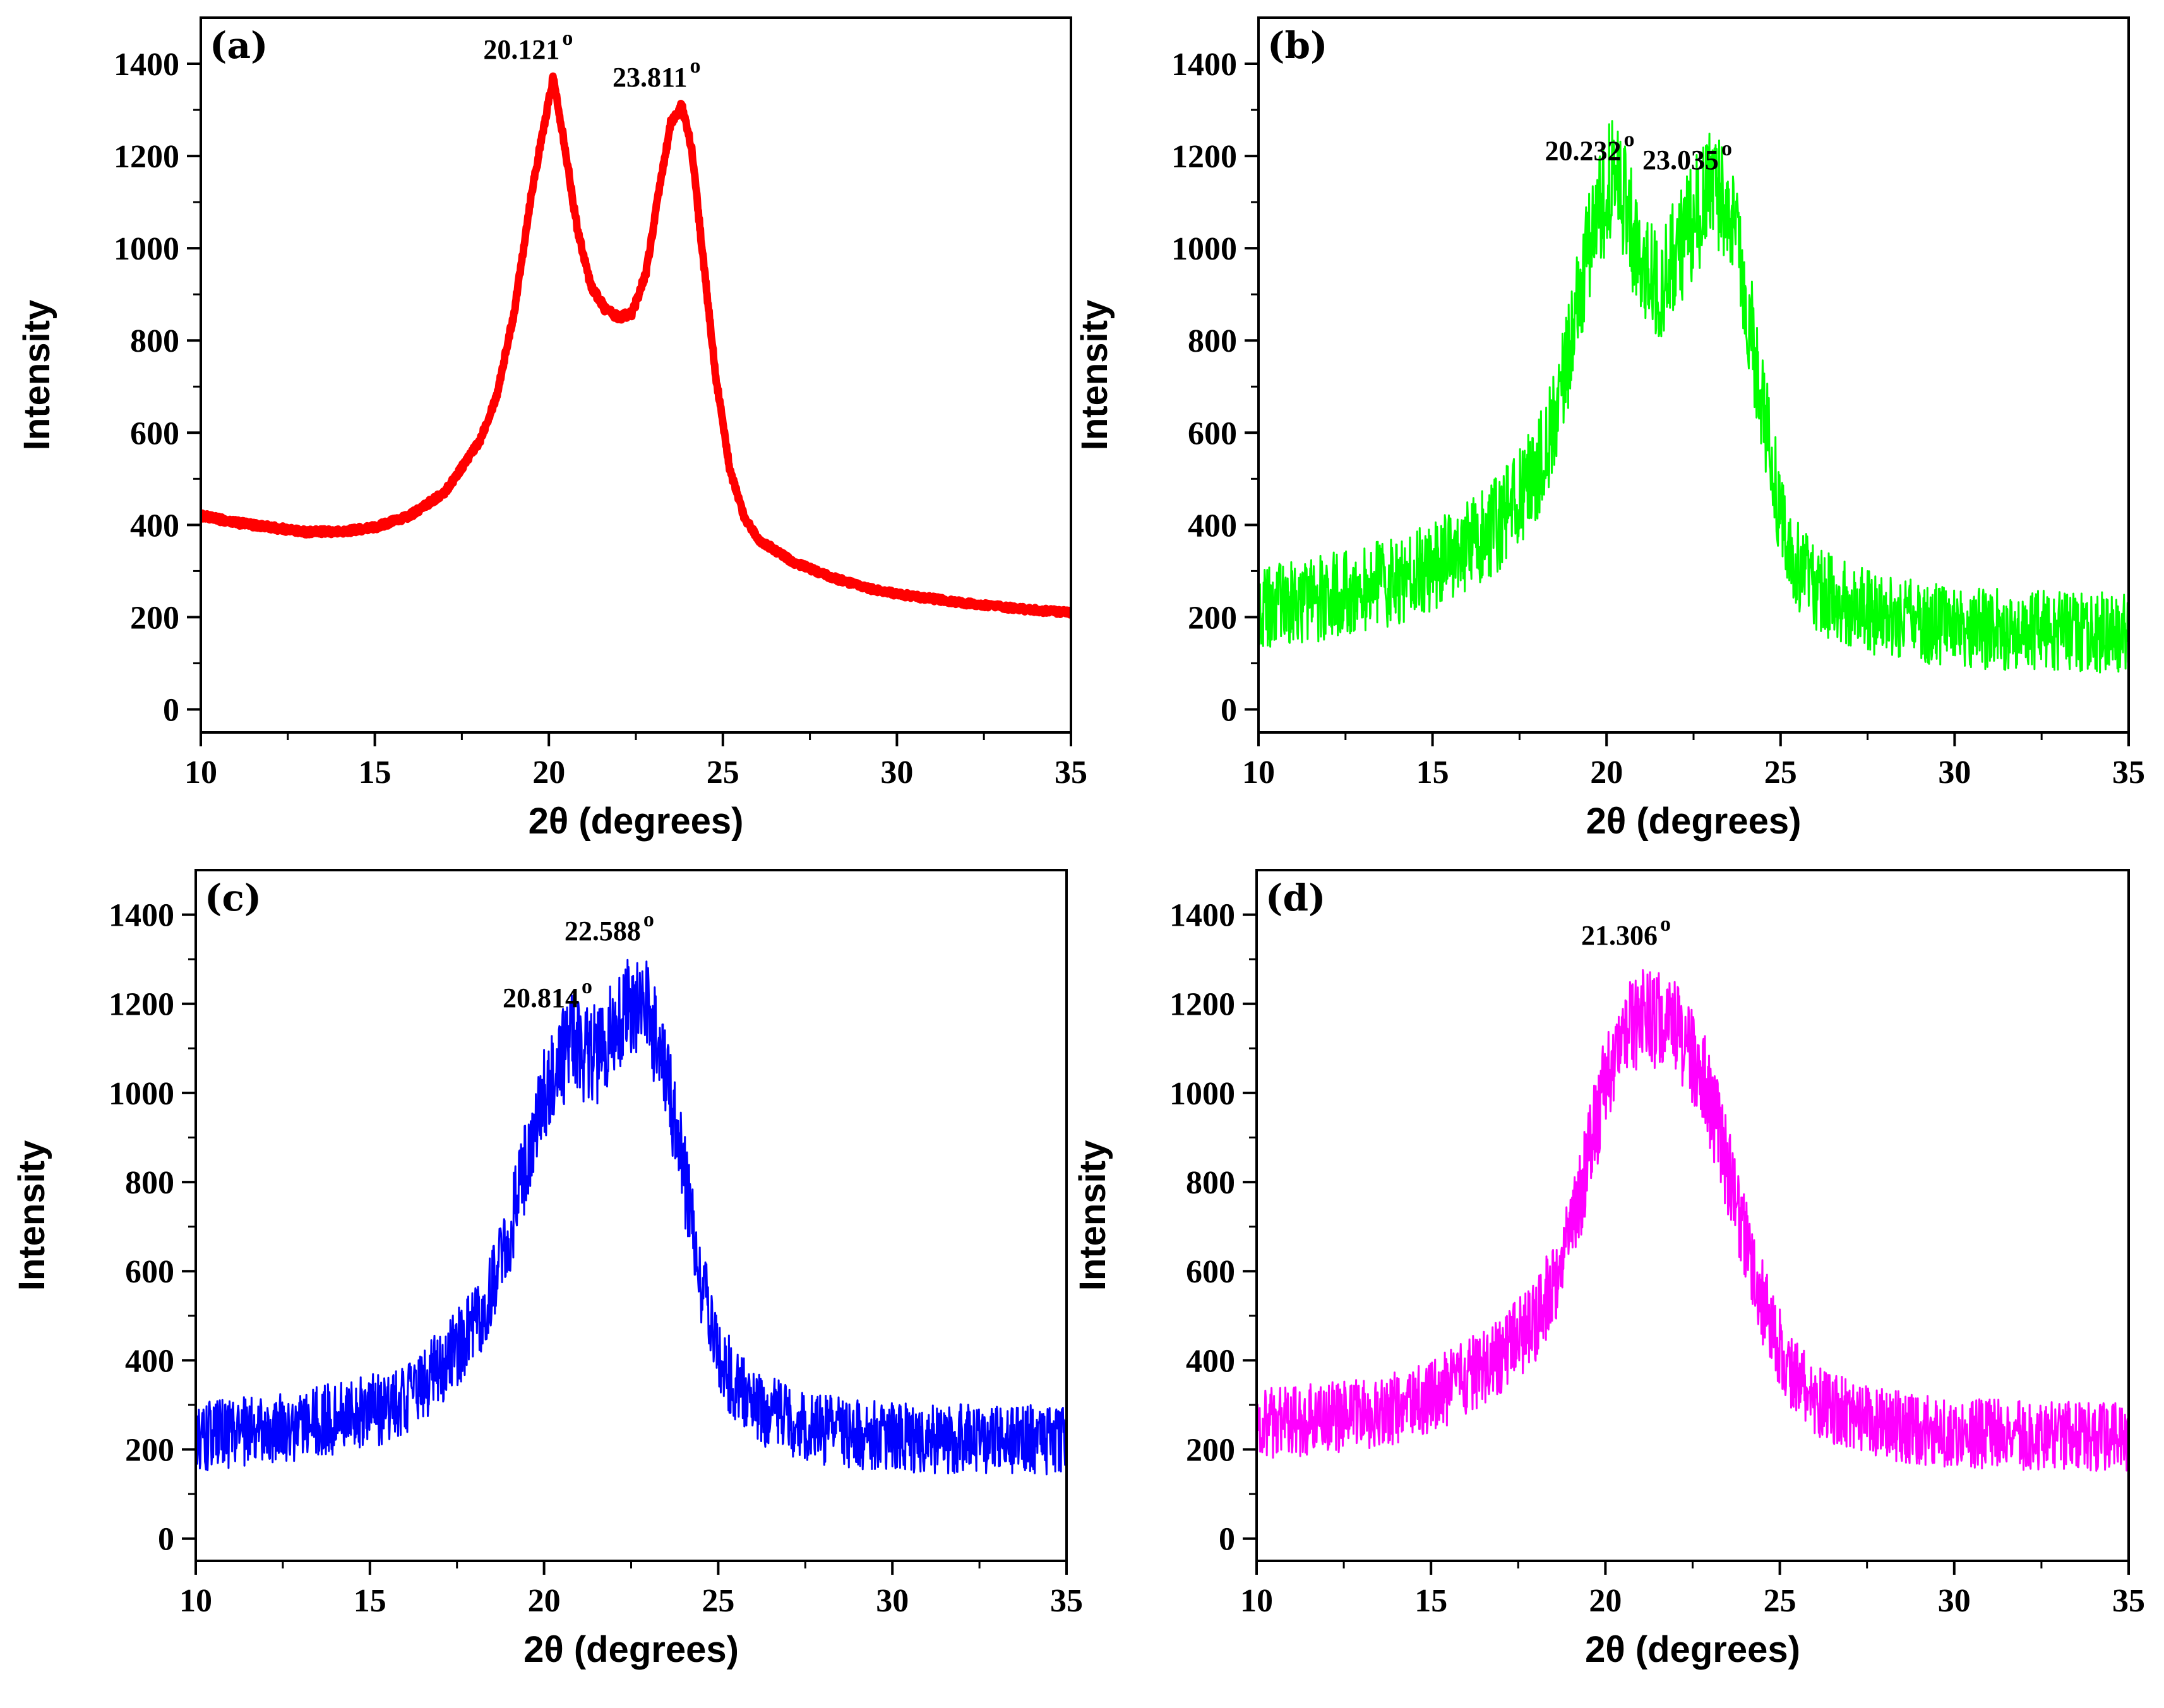  What do you see at coordinates (239, 46) in the screenshot?
I see `panel-label: (a)` at bounding box center [239, 46].